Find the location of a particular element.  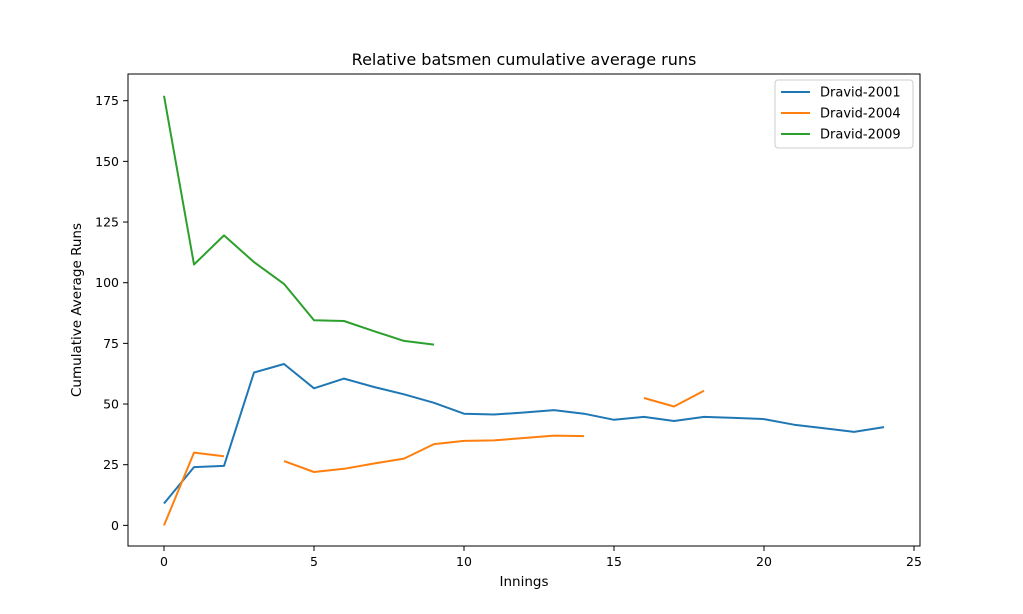

legend-label: Dravid-2004 is located at coordinates (860, 114).